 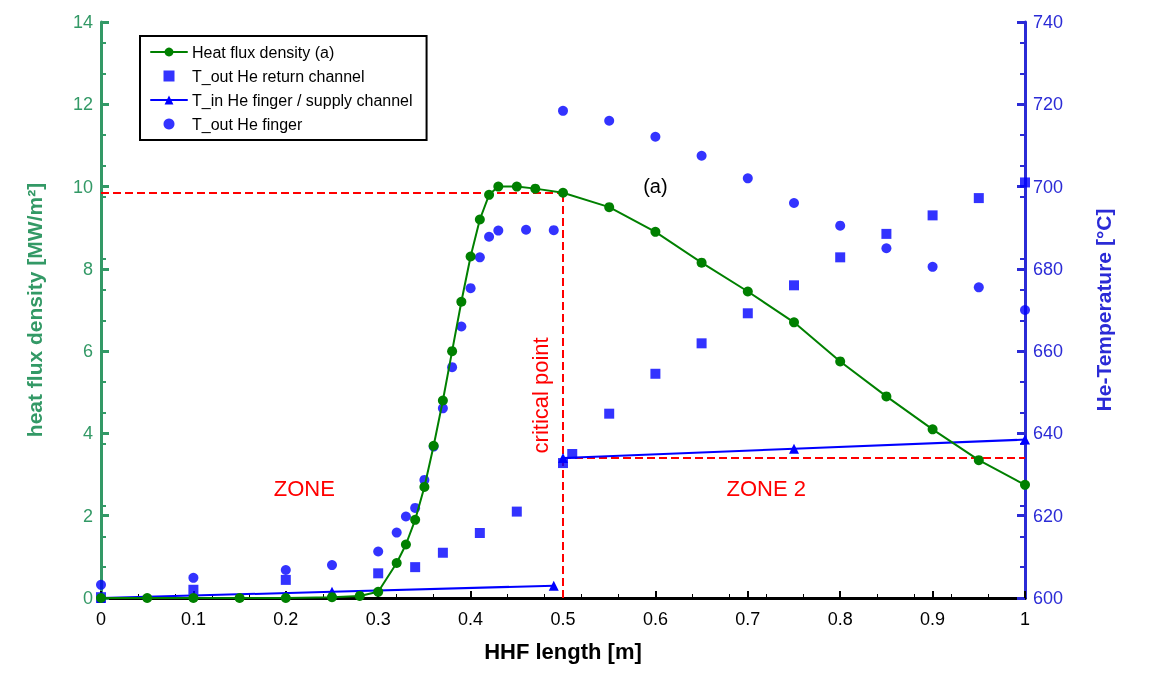 What do you see at coordinates (748, 619) in the screenshot?
I see `x-tick-label: 0.7` at bounding box center [748, 619].